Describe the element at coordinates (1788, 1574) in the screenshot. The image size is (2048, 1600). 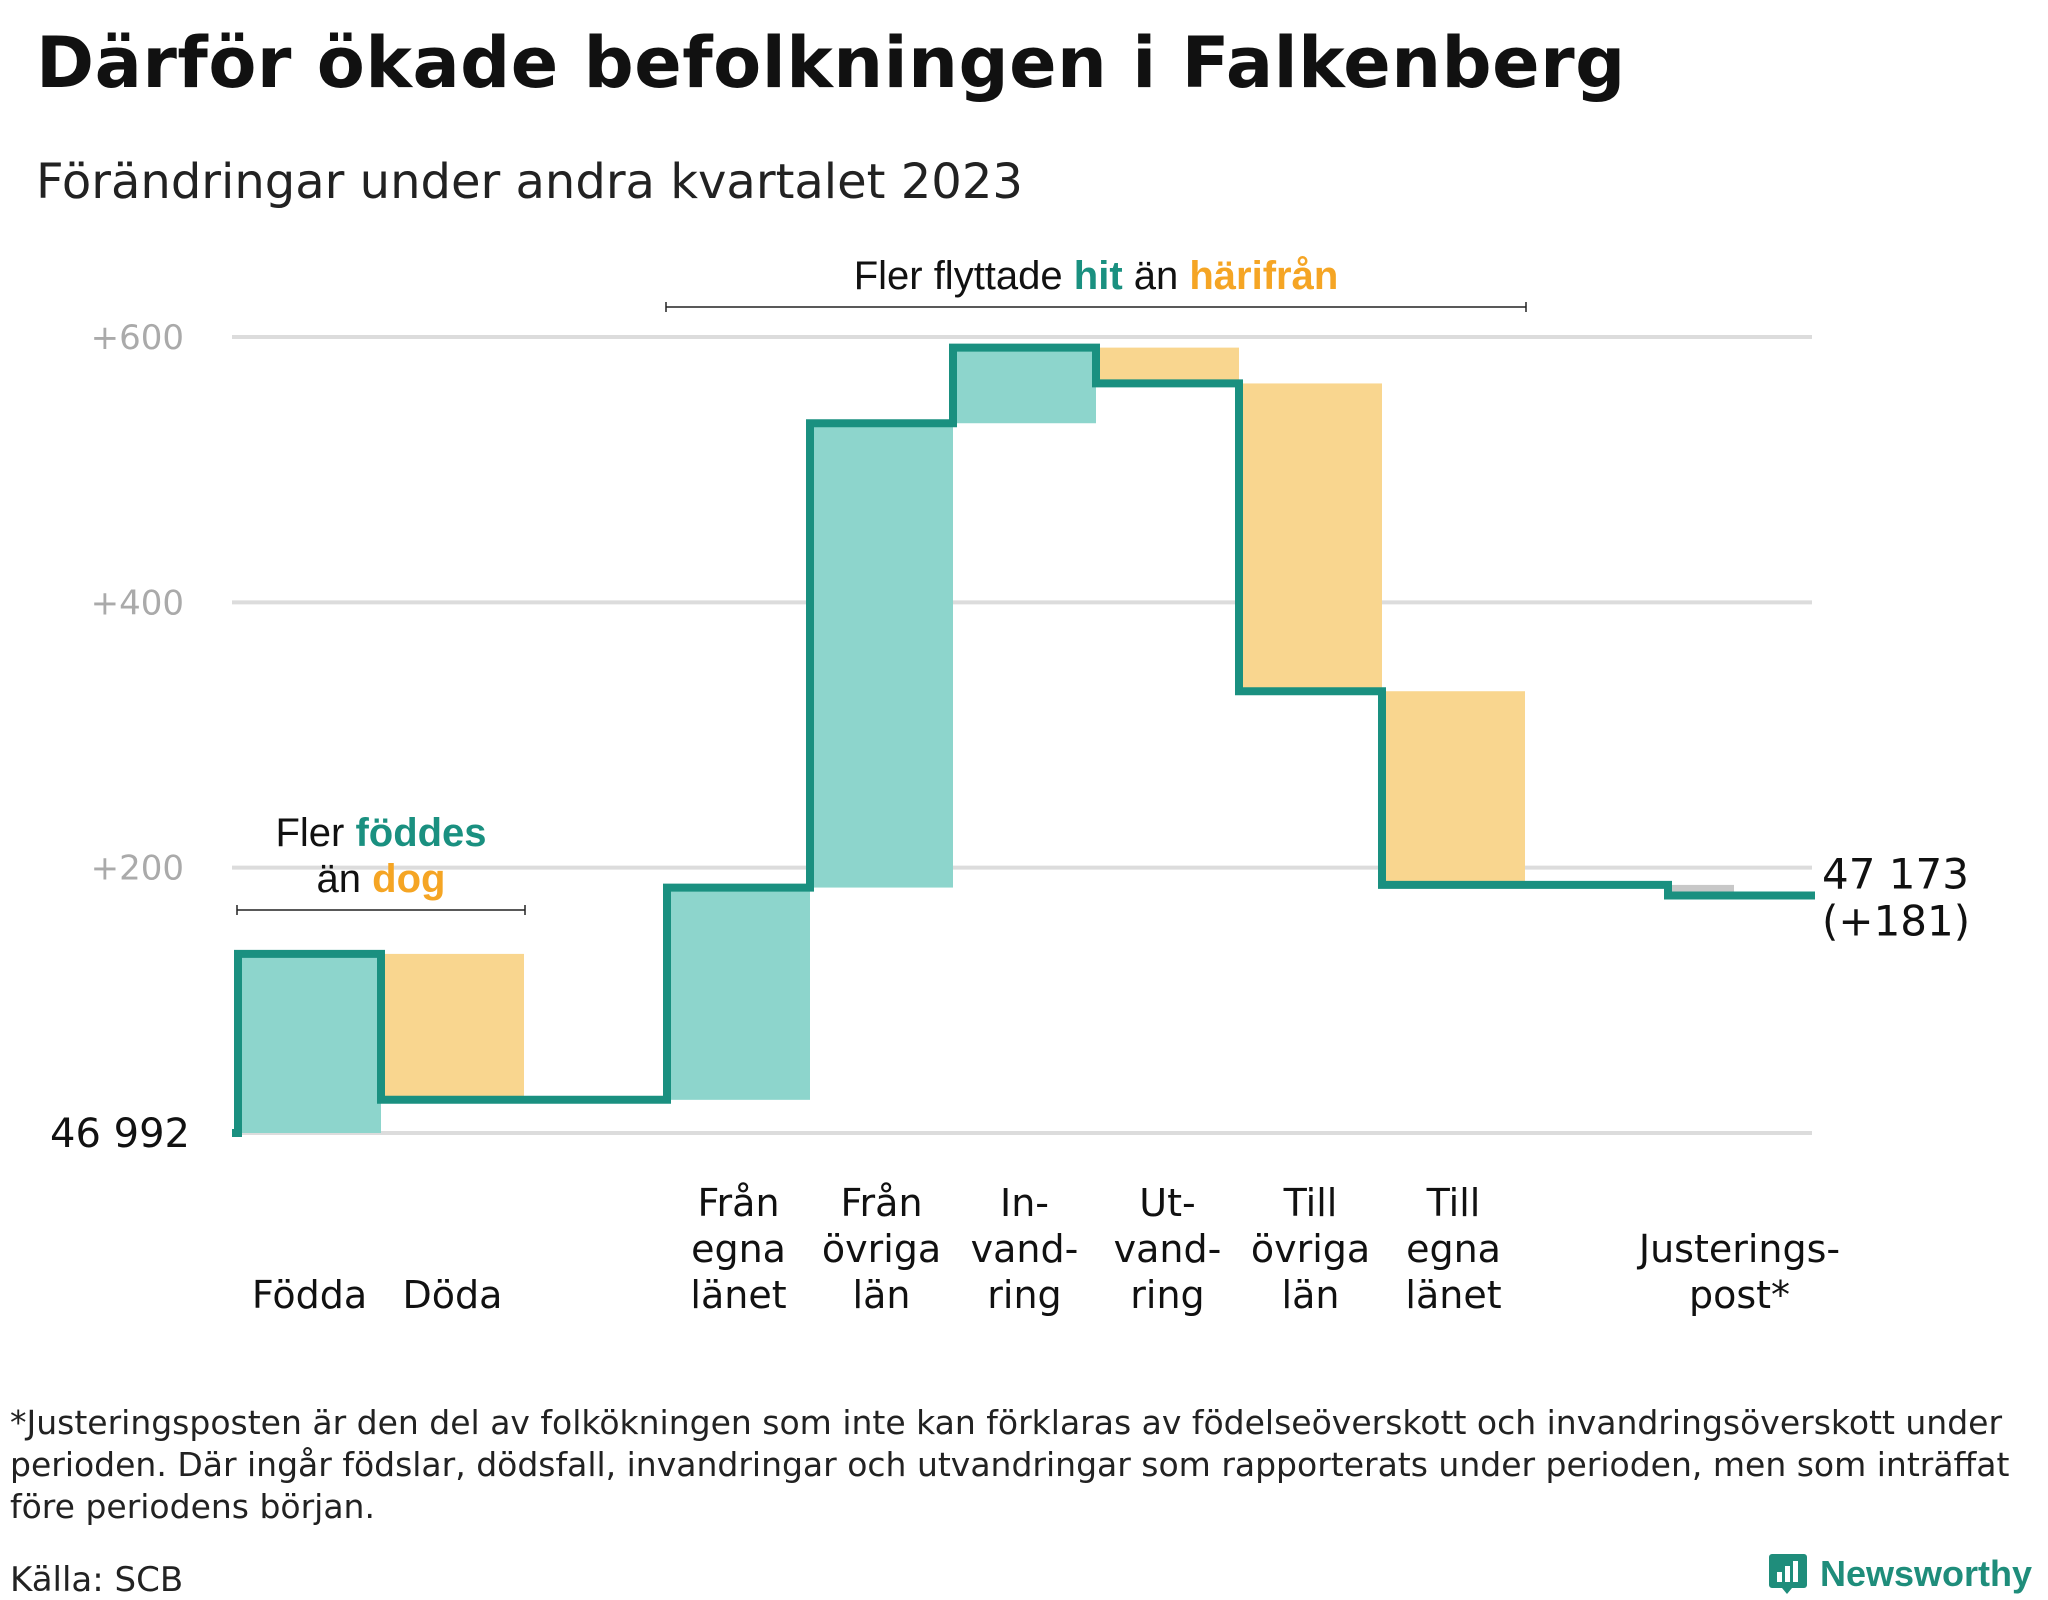
I see `newsworthy-logo-icon` at that location.